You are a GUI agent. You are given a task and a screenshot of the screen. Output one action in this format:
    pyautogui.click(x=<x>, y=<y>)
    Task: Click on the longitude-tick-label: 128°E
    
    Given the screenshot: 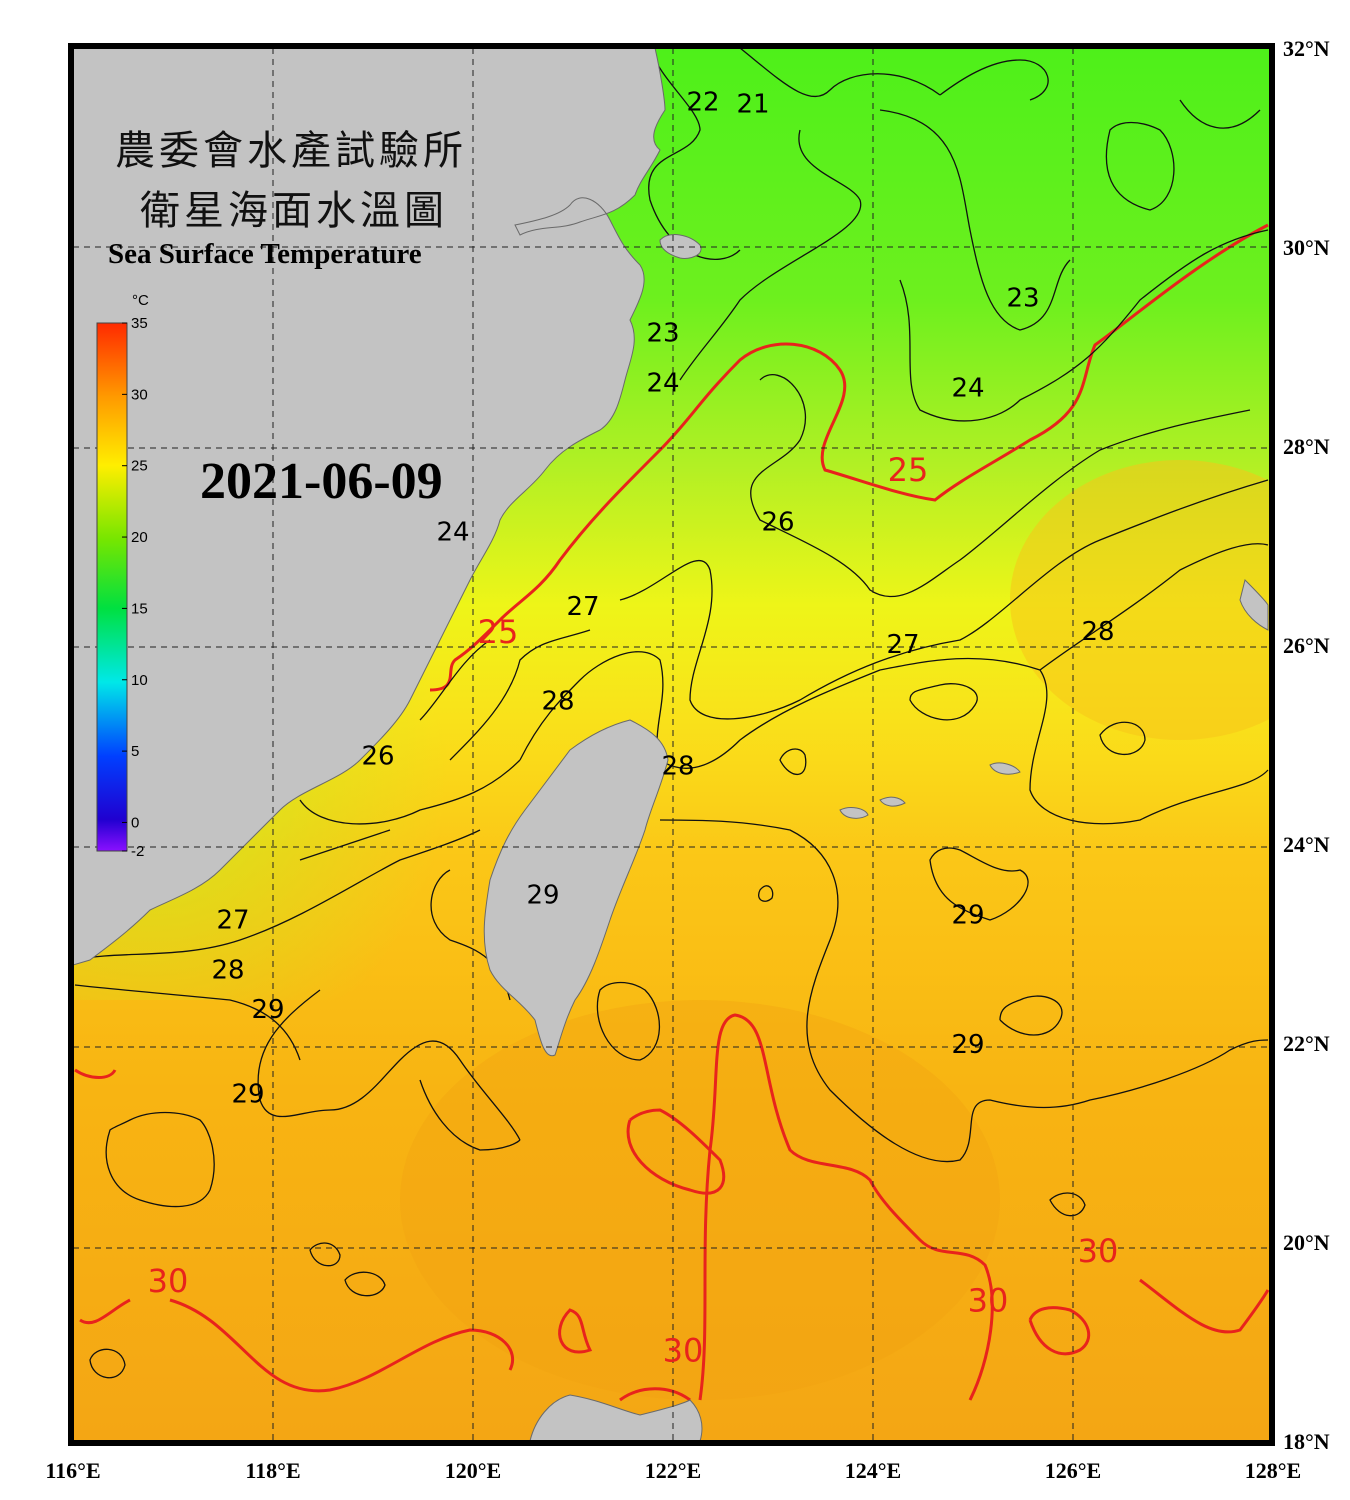 What is the action you would take?
    pyautogui.click(x=1273, y=1470)
    